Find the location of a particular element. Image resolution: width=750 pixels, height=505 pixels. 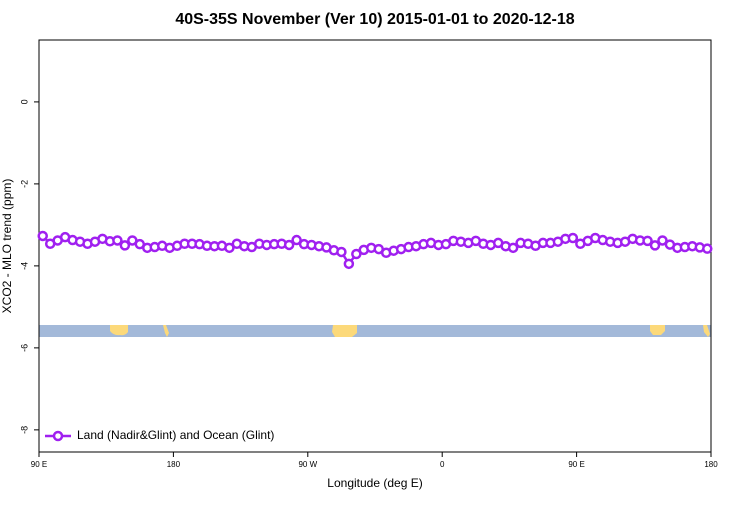

y-tick-label: -8 is located at coordinates (24, 430).